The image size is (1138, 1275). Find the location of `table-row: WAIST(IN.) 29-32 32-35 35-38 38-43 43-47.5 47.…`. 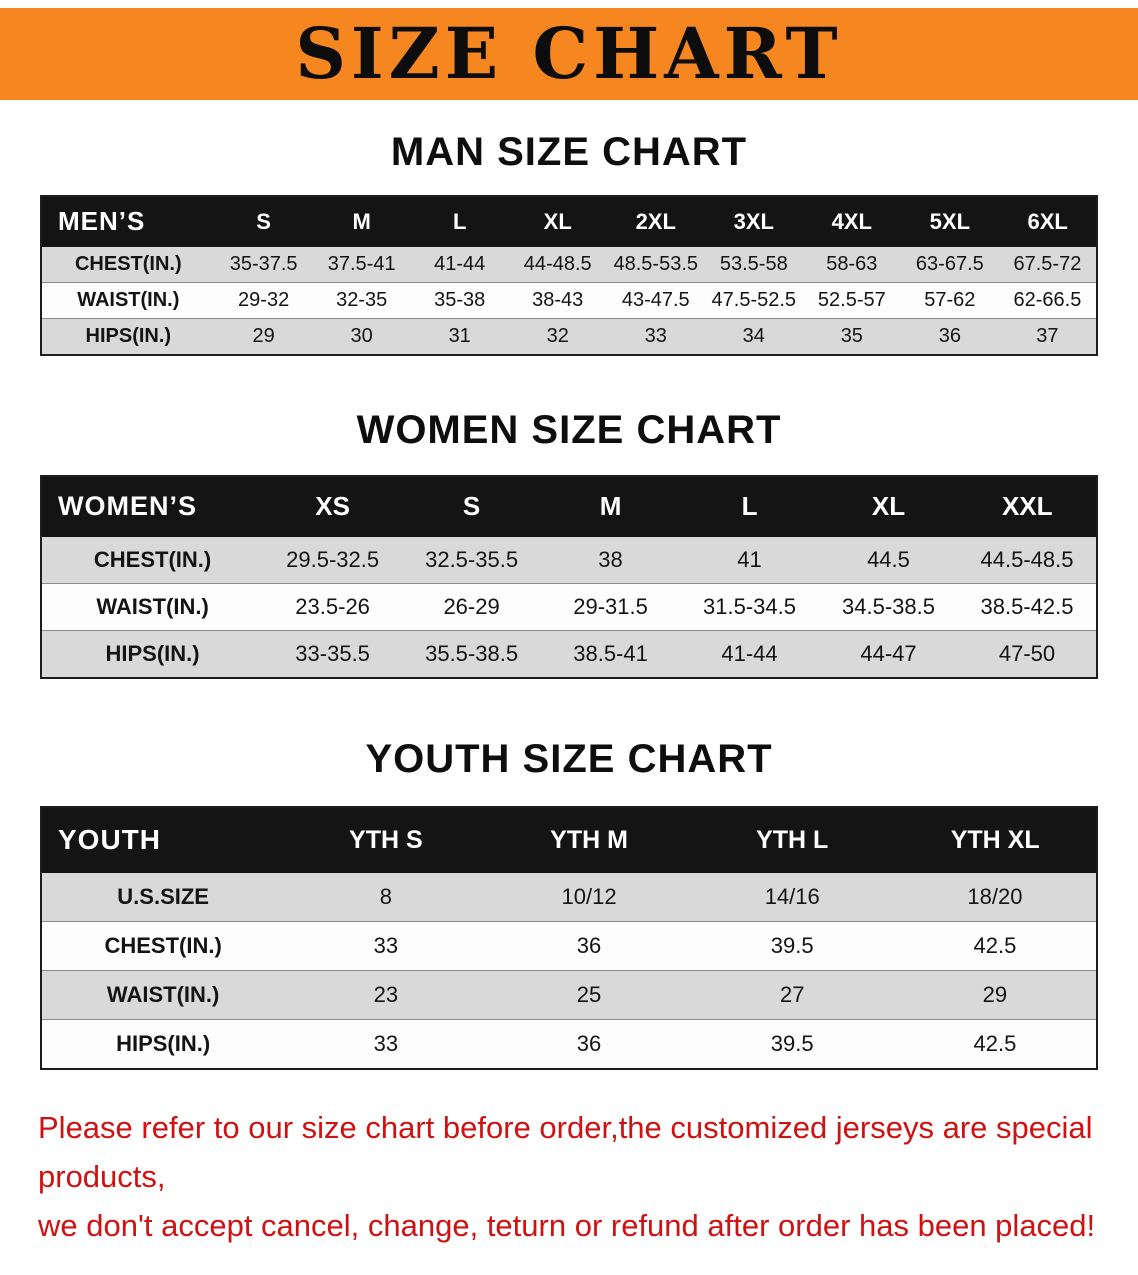

table-row: WAIST(IN.) 29-32 32-35 35-38 38-43 43-47.5 47.… is located at coordinates (569, 300).